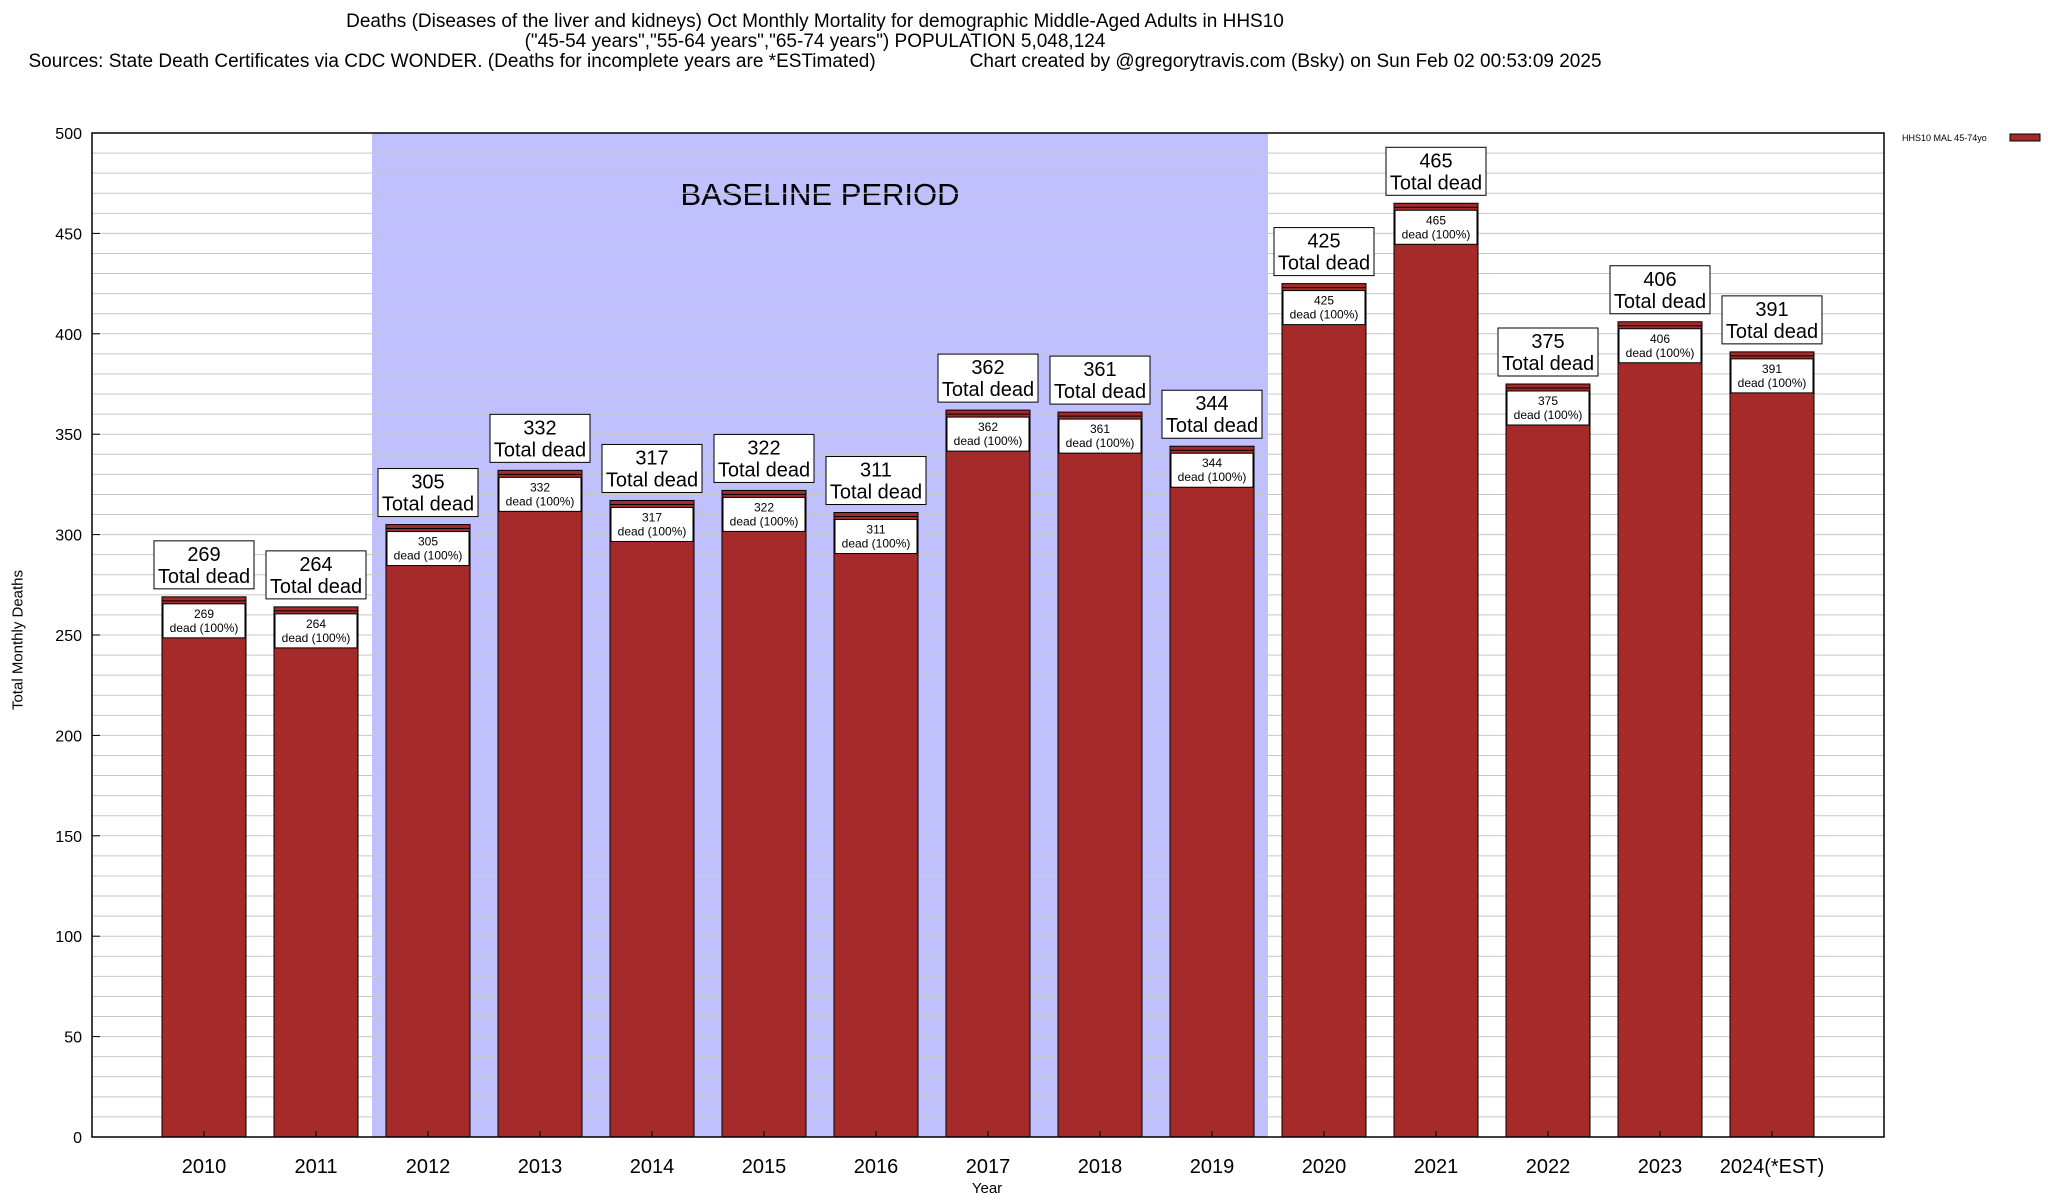 The height and width of the screenshot is (1200, 2048). What do you see at coordinates (988, 1167) in the screenshot?
I see `x-tick-label: 2017` at bounding box center [988, 1167].